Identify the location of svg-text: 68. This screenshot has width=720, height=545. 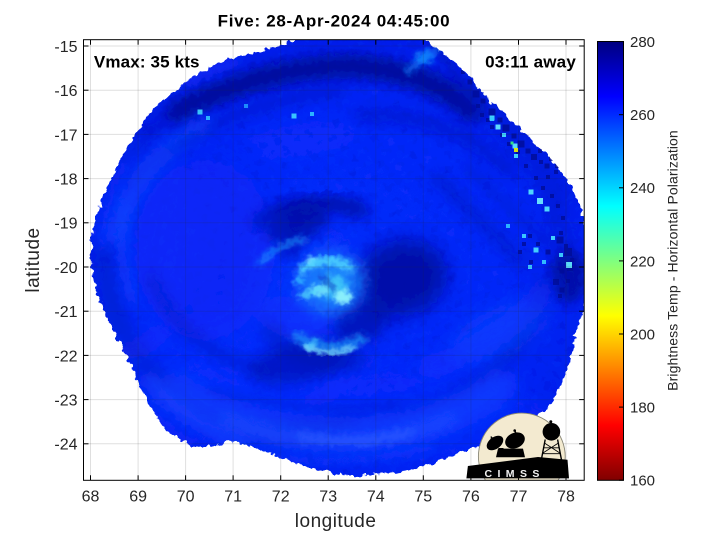
(91, 497).